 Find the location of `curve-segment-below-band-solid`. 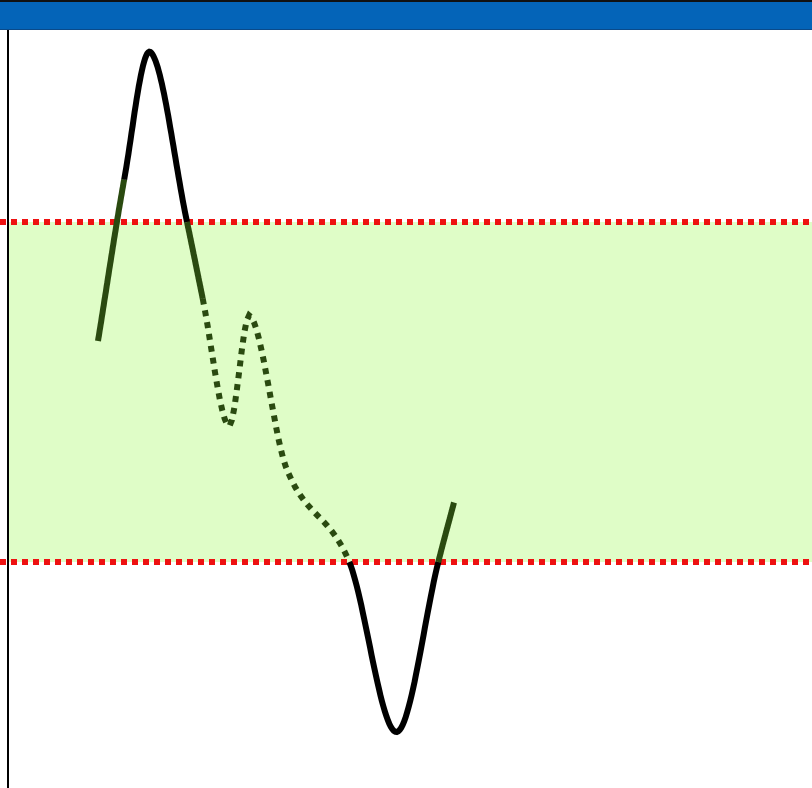

curve-segment-below-band-solid is located at coordinates (394, 648).